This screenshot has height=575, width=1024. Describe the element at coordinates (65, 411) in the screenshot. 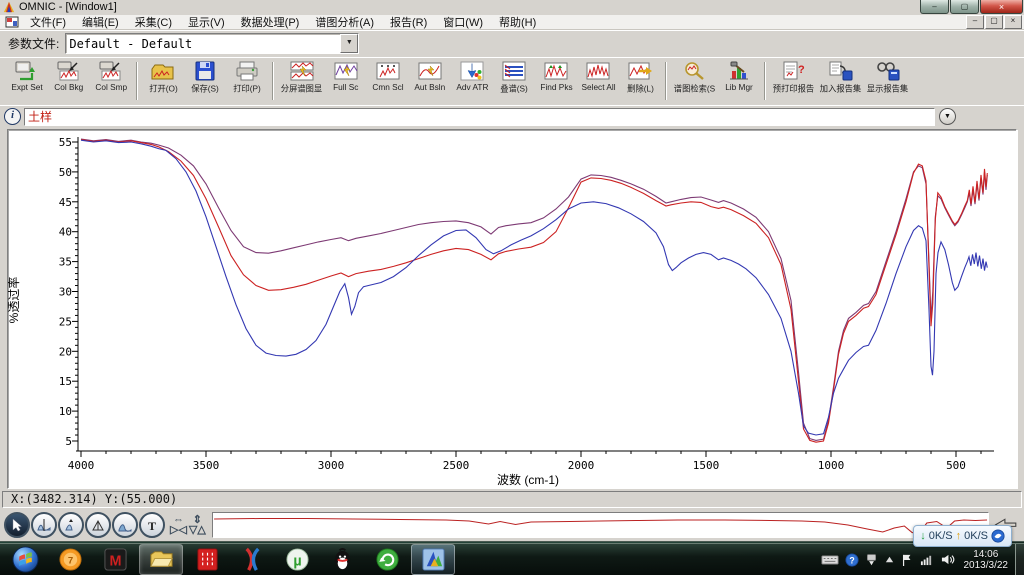

I see `y-tick-label: 10` at that location.